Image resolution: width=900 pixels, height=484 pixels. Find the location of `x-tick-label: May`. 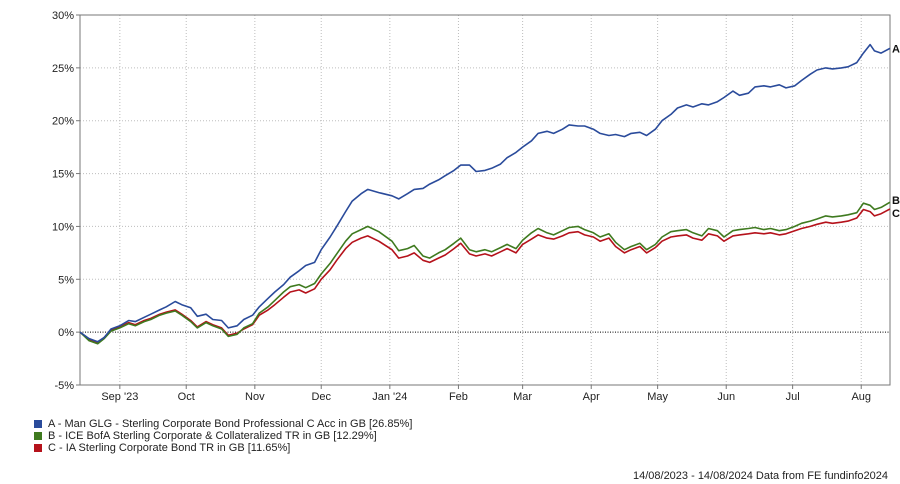

x-tick-label: May is located at coordinates (657, 397).